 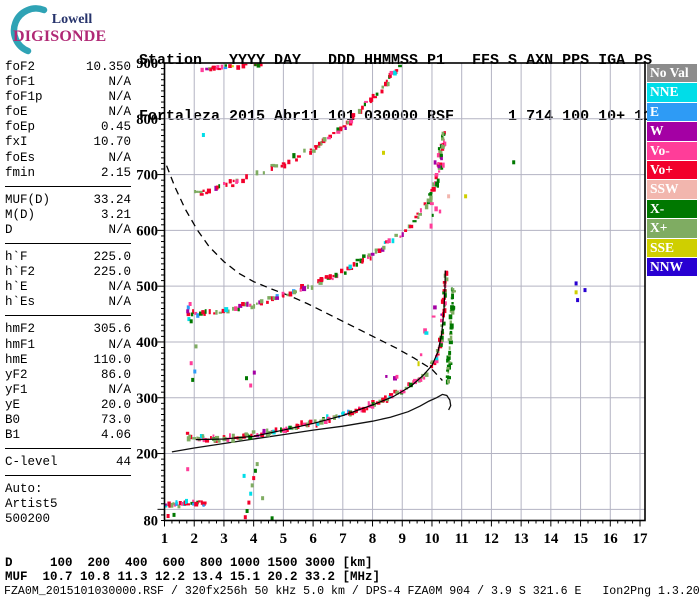 I want to click on legend-item-x: X+, so click(x=672, y=228).